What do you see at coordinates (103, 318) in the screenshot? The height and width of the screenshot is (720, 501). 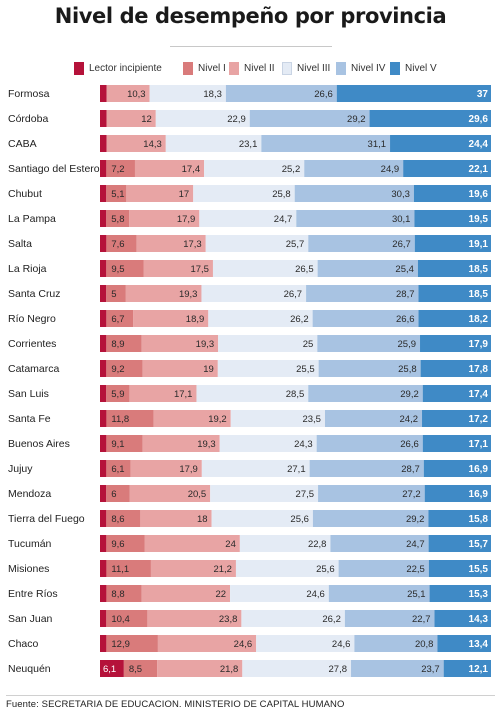 I see `bar-rio-negro-lector-incipiente` at bounding box center [103, 318].